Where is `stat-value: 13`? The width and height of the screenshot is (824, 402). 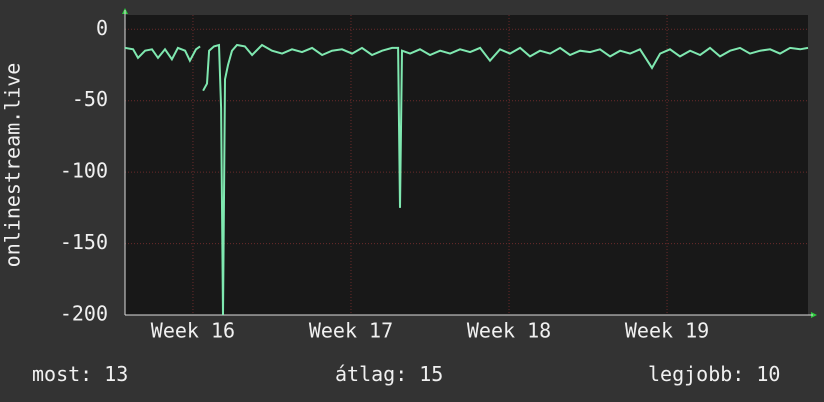
stat-value: 13 is located at coordinates (116, 374).